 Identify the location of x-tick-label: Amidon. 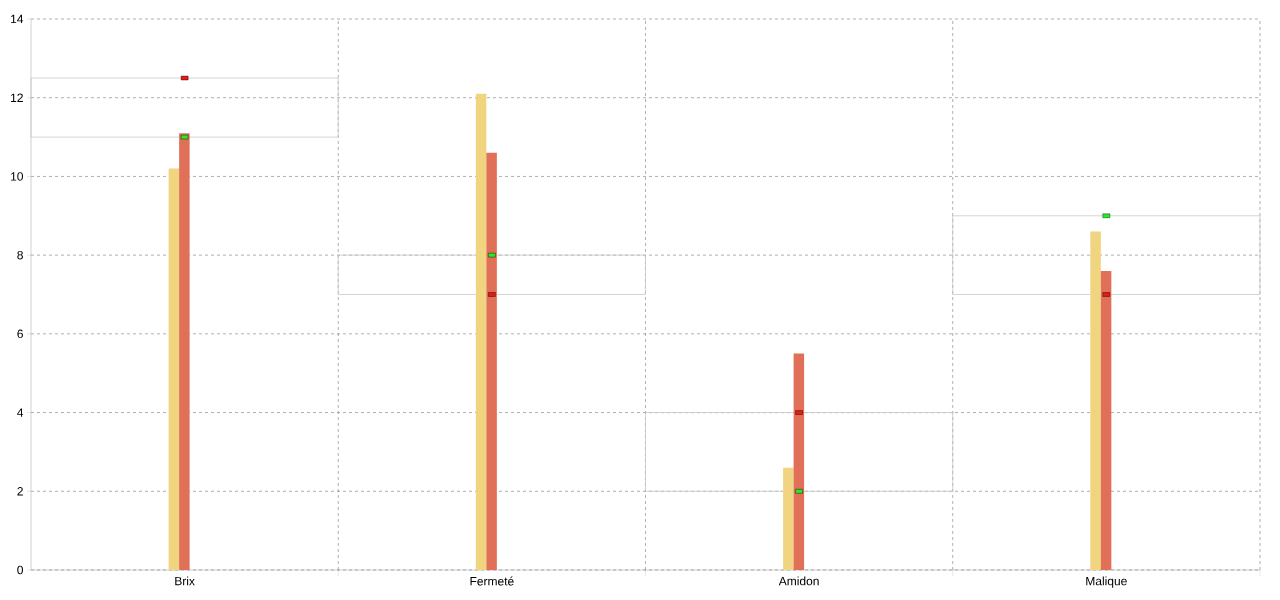
(798, 581).